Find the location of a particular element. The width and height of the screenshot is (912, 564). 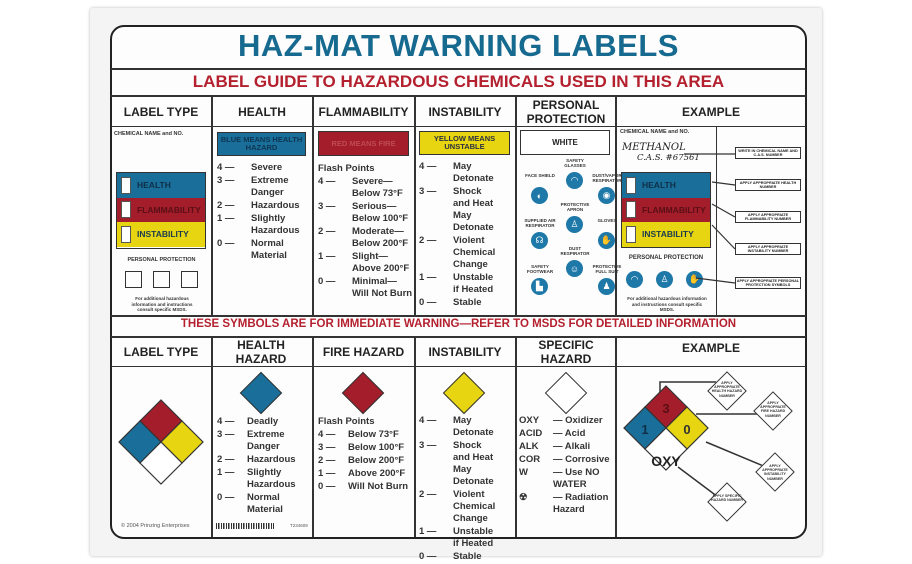

rating-item: 3 — Serious— Below 100°F is located at coordinates (365, 213).